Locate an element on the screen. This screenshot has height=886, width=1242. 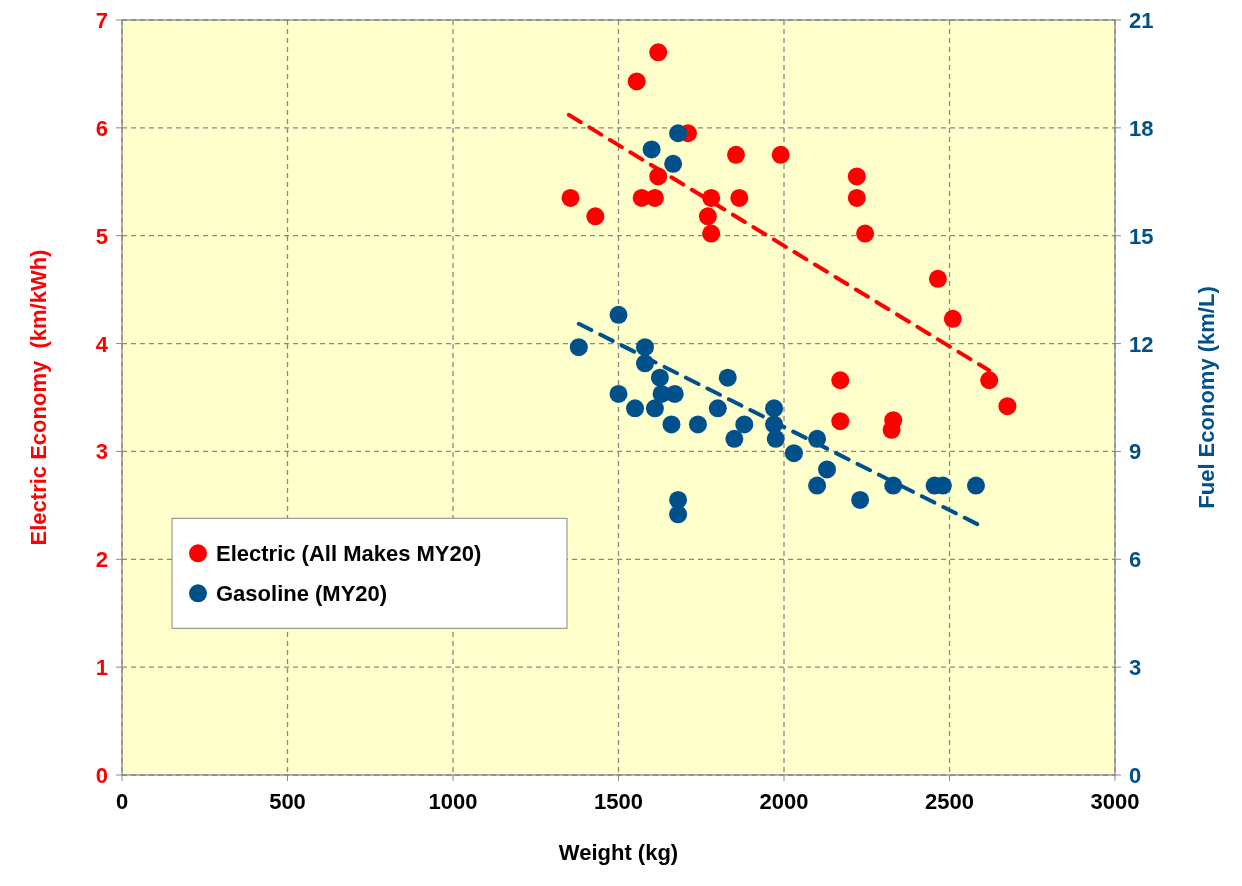
y-axis-title: Electric Economy (km/kWh) is located at coordinates (38, 397).